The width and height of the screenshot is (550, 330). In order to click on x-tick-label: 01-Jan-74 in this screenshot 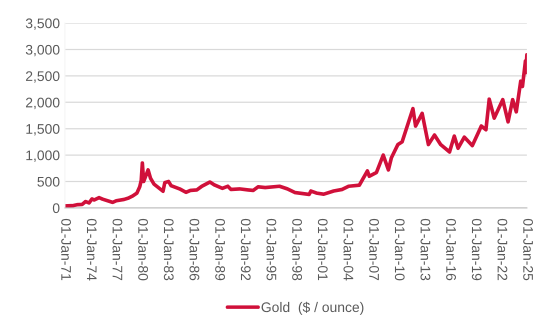, I will do `click(91, 249)`.